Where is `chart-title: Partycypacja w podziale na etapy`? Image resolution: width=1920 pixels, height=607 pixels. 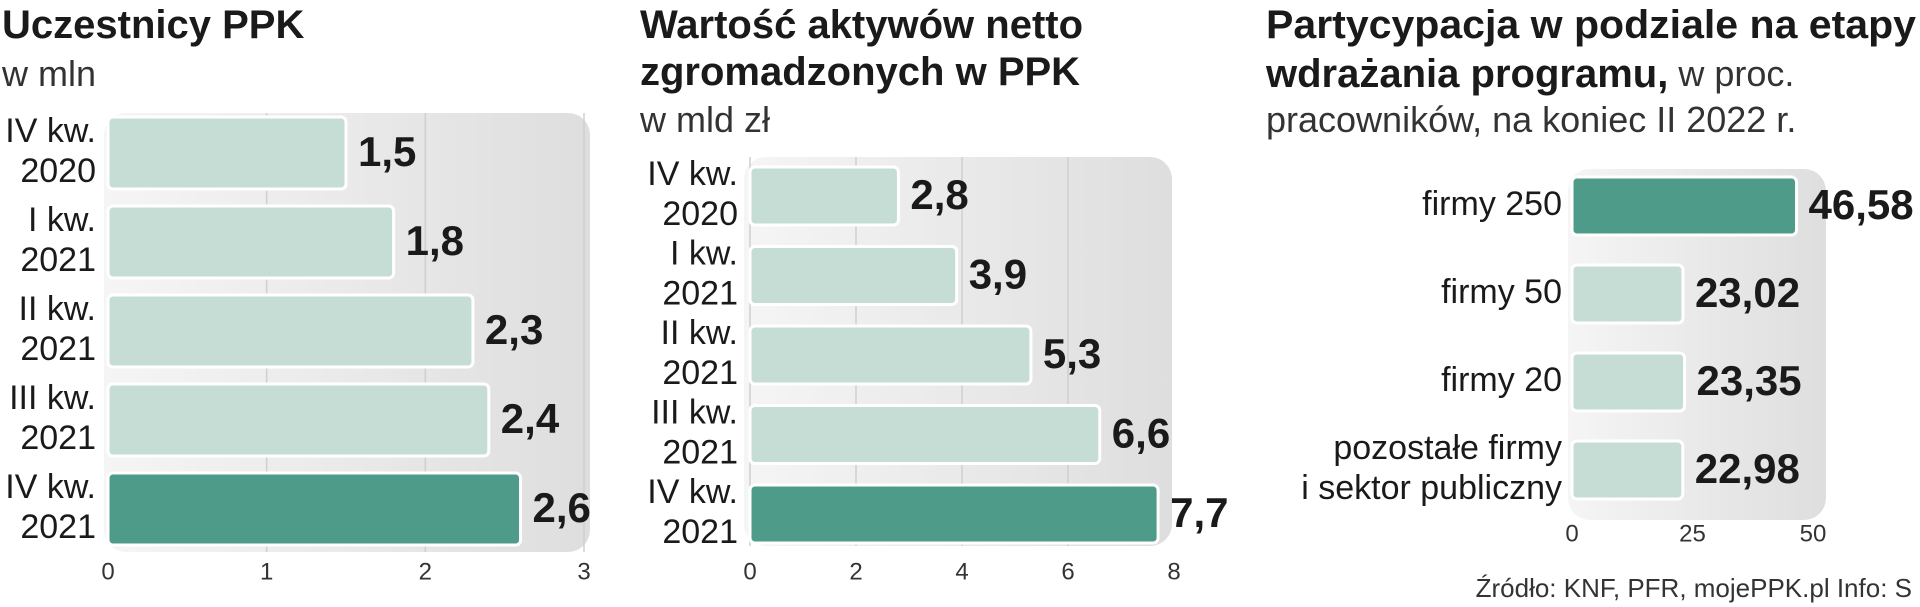 chart-title: Partycypacja w podziale na etapy is located at coordinates (1591, 25).